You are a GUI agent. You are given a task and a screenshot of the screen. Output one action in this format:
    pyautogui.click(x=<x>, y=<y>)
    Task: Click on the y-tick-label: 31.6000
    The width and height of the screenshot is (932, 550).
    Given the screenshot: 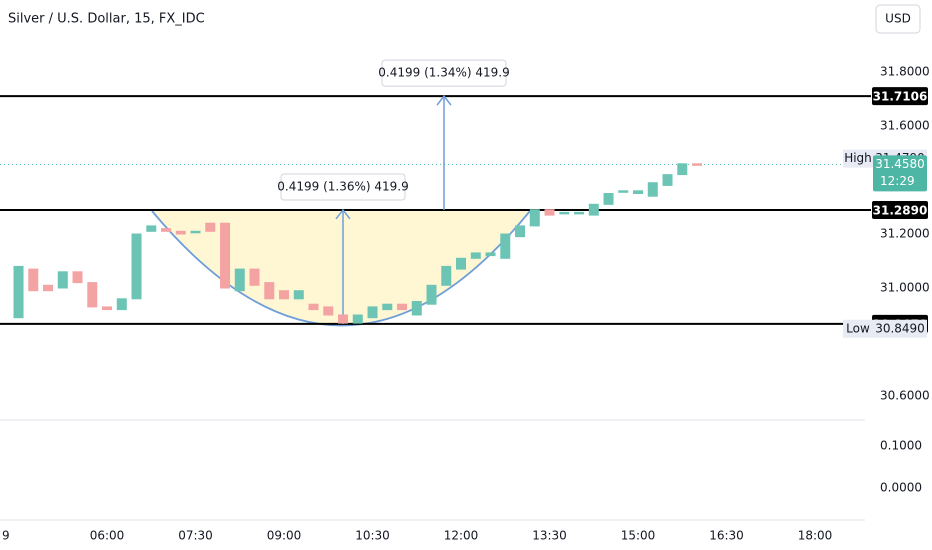 What is the action you would take?
    pyautogui.click(x=905, y=126)
    